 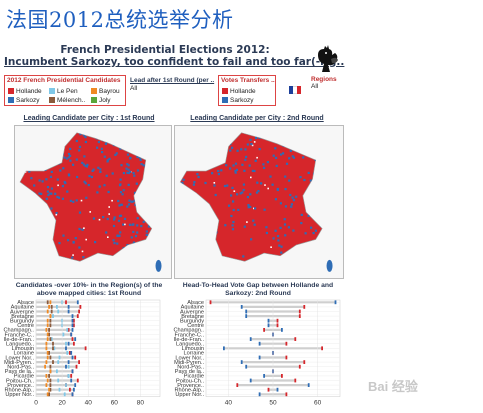 I want to click on votes-legend-sarkozy: Sarkozy, so click(x=237, y=100).